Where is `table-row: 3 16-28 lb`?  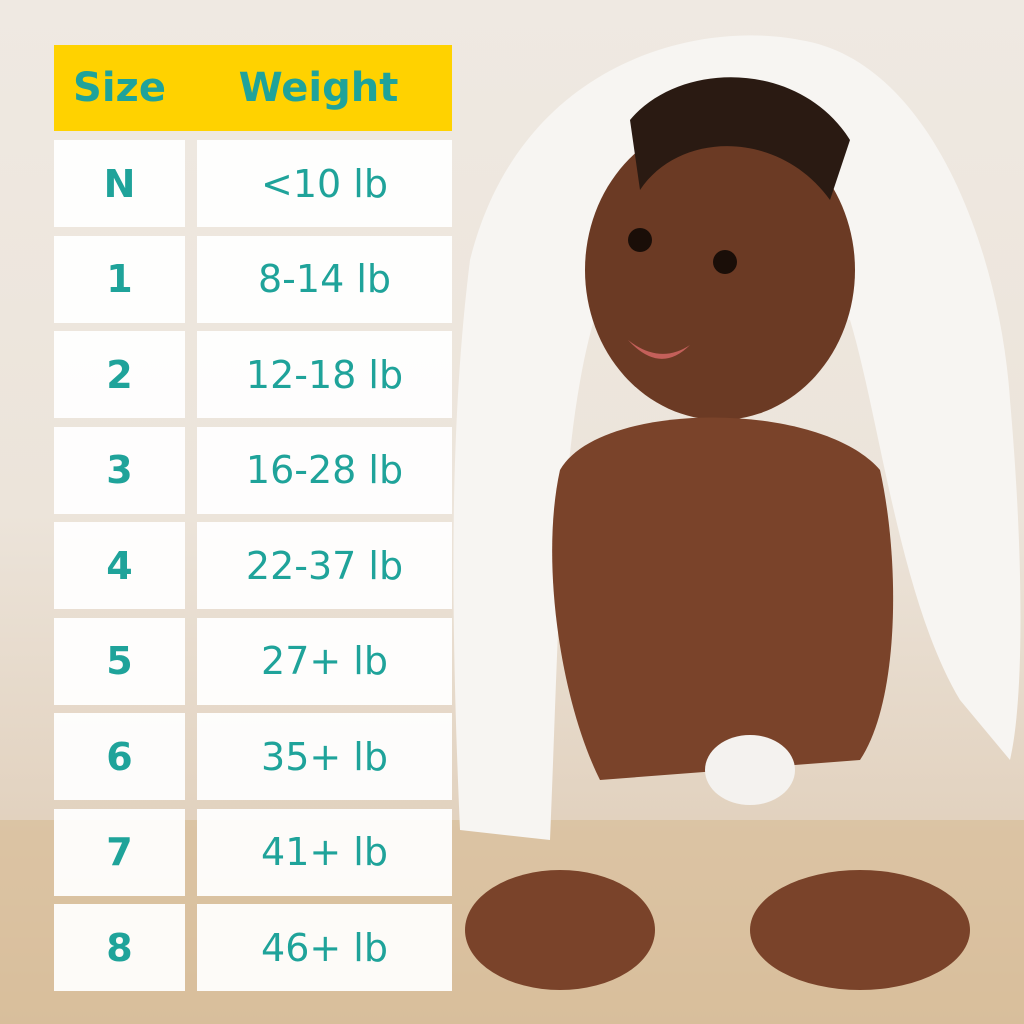 table-row: 3 16-28 lb is located at coordinates (253, 470).